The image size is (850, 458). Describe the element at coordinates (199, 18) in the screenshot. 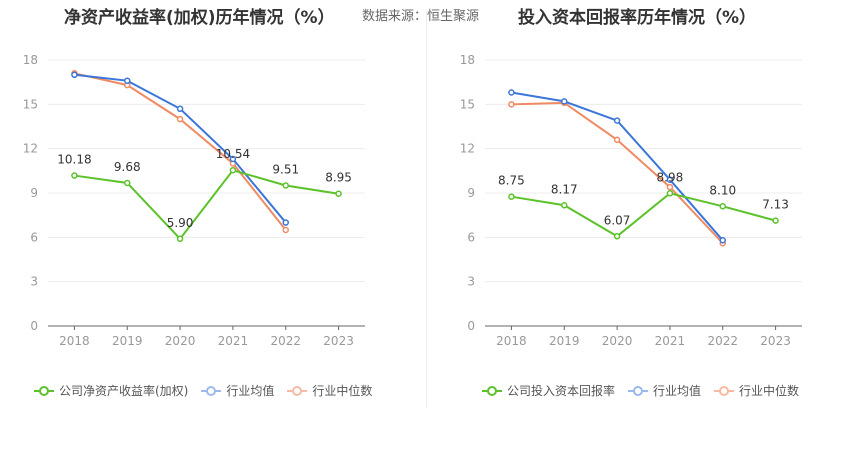

I see `left-chart-title: 净资产收益率(加权)历年情况（%）` at that location.